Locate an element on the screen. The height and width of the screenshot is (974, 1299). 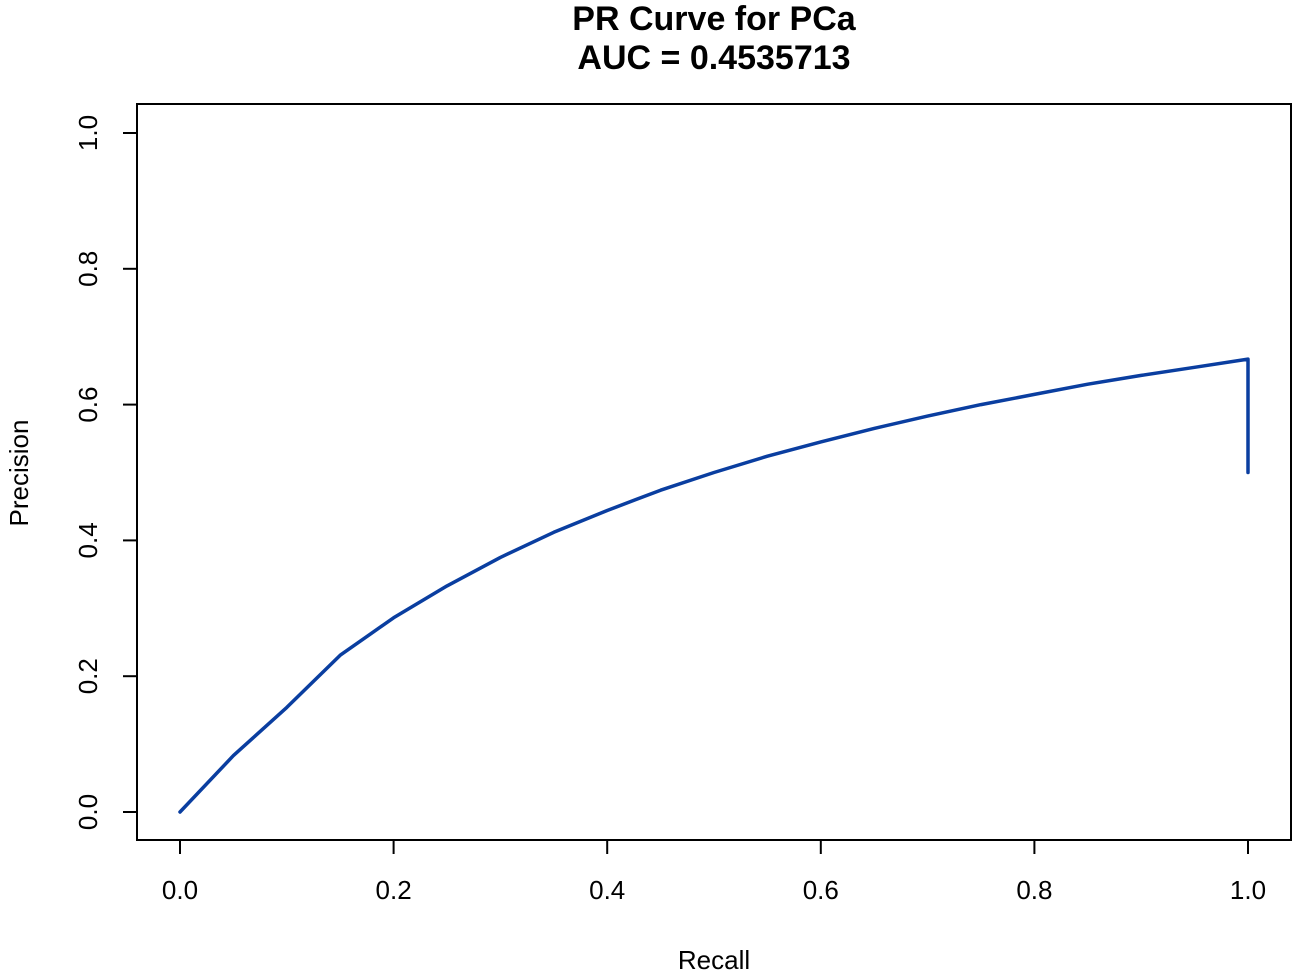
x-tick-label: 0.8 is located at coordinates (1034, 890).